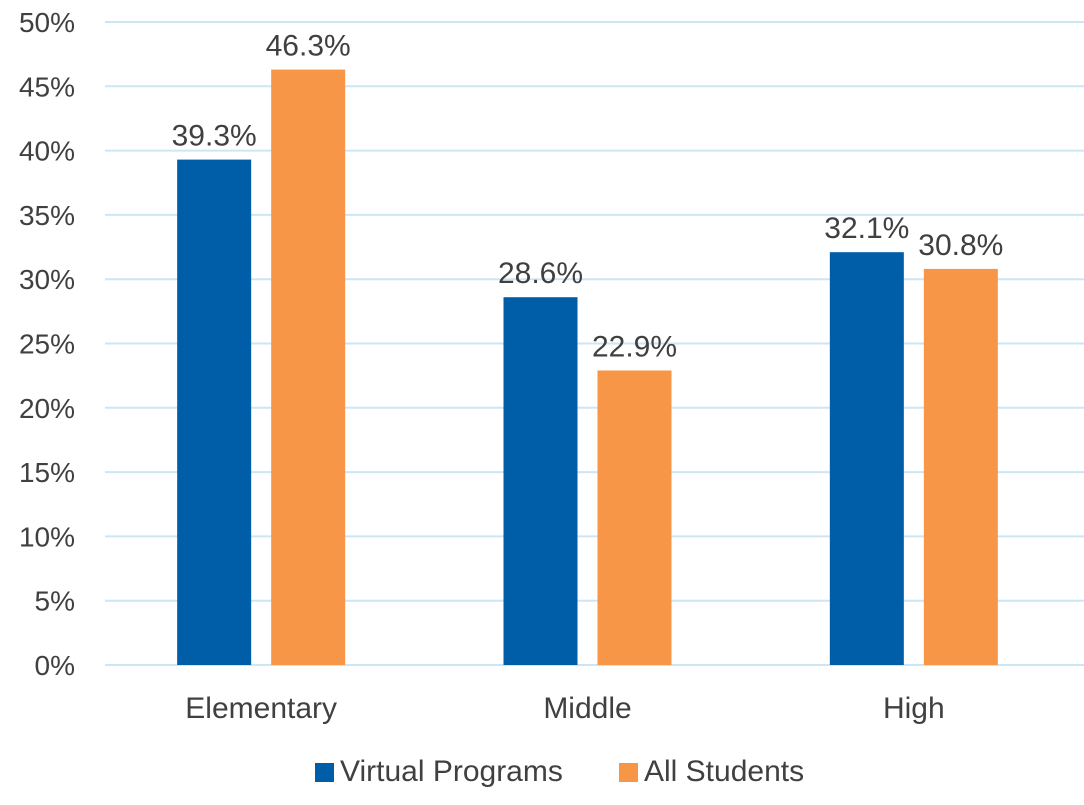 Image resolution: width=1084 pixels, height=805 pixels. I want to click on x-axis-category-labels: Elementary Middle High, so click(564, 708).